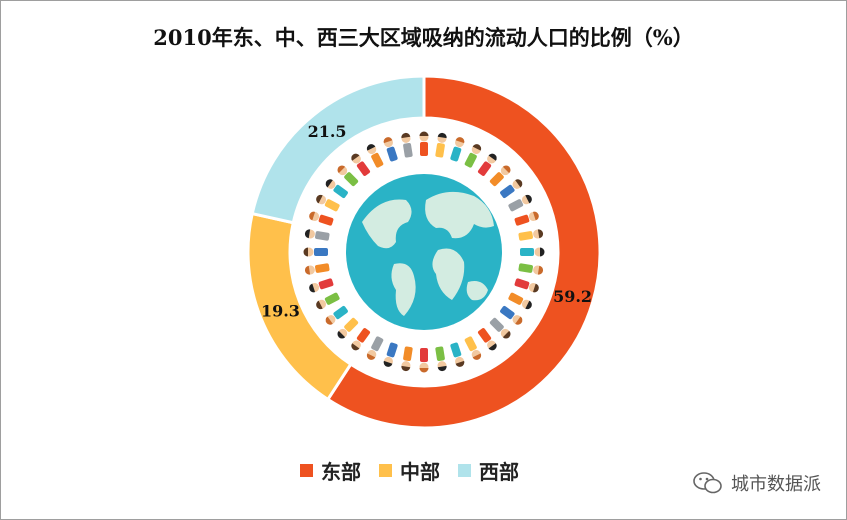 Image resolution: width=847 pixels, height=520 pixels. What do you see at coordinates (424, 252) in the screenshot?
I see `globe-illustration` at bounding box center [424, 252].